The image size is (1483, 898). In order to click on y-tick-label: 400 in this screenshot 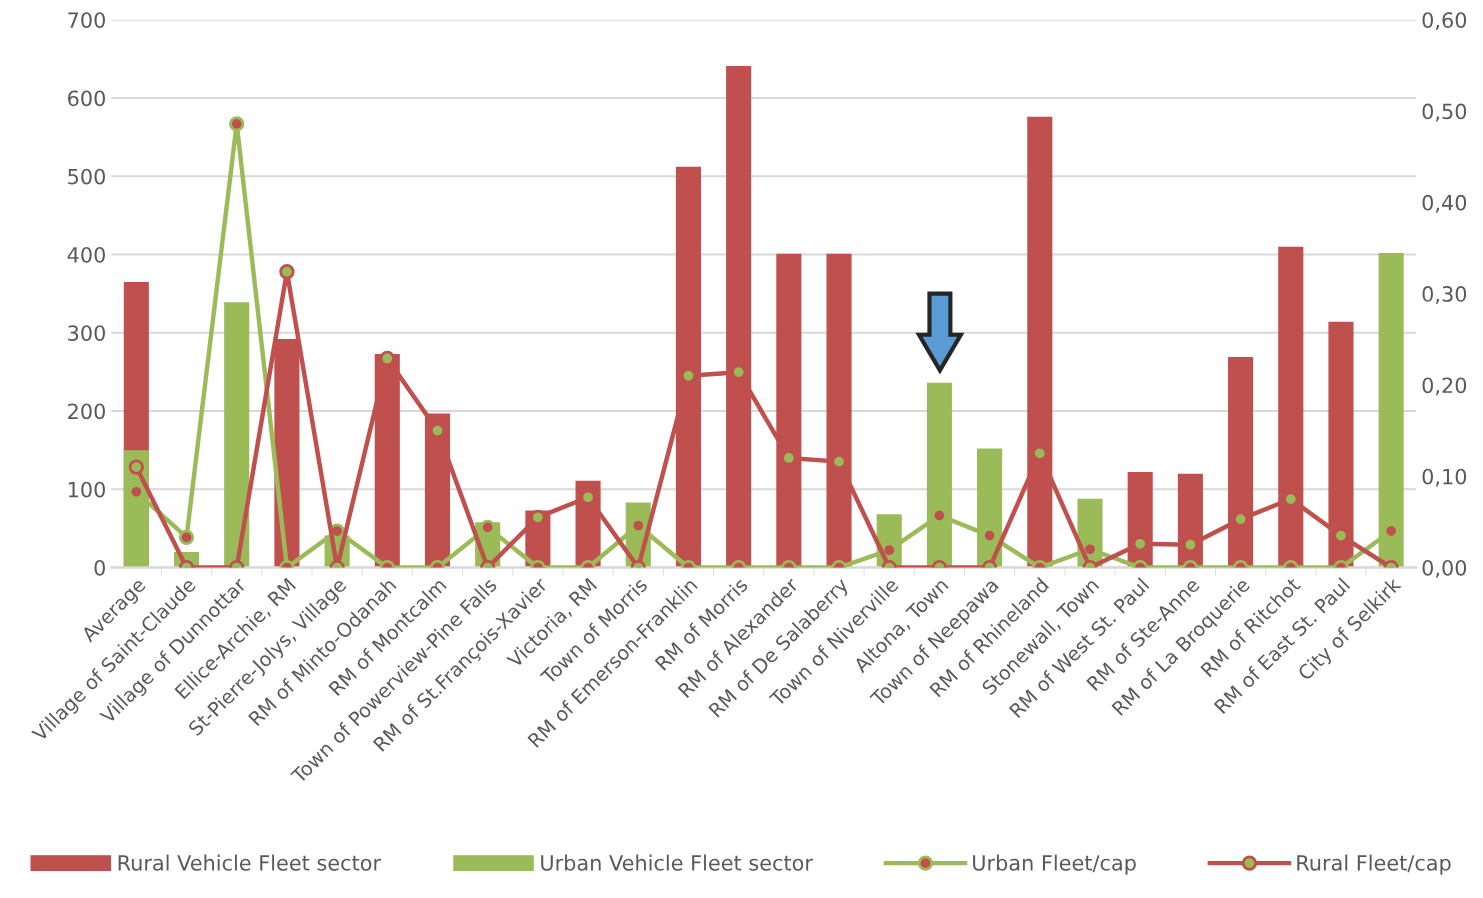, I will do `click(86, 254)`.